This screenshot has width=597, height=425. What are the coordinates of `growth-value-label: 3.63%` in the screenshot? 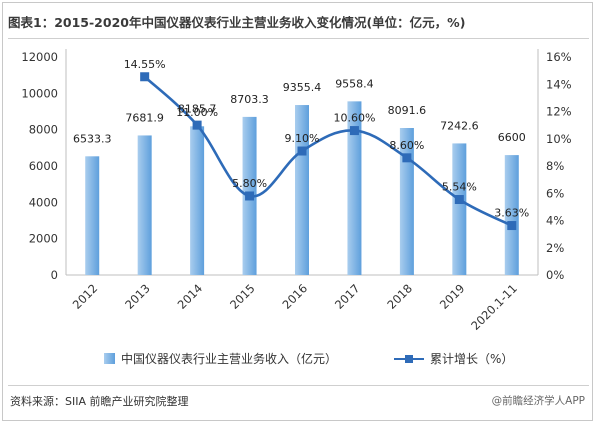 It's located at (511, 213).